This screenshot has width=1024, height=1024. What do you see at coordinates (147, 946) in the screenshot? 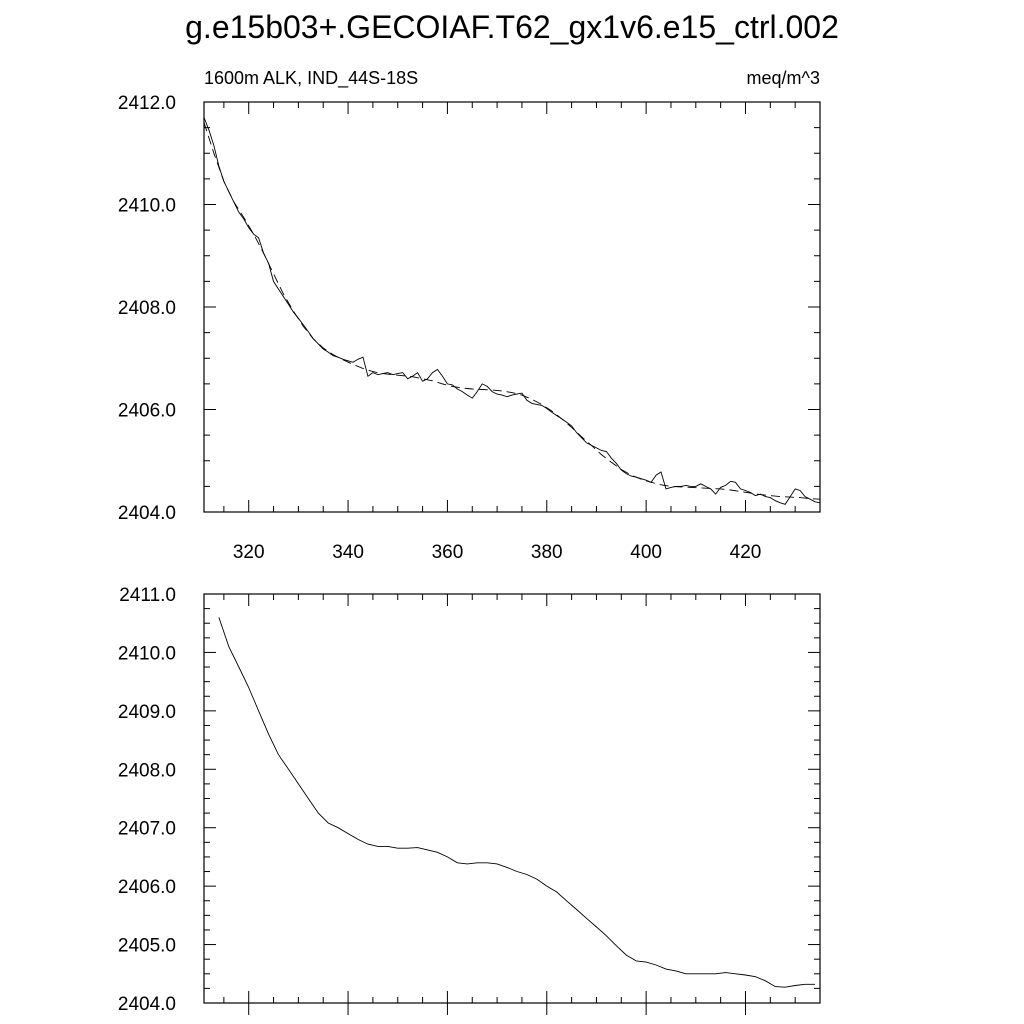
I see `y-tick-label: 2405.0` at bounding box center [147, 946].